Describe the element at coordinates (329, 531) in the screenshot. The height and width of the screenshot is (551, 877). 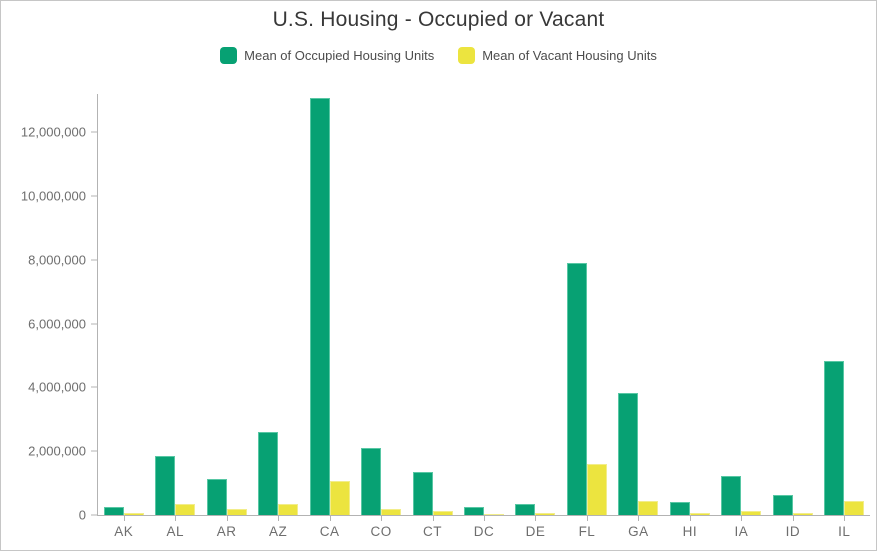
I see `x-axis-label-ca: CA` at that location.